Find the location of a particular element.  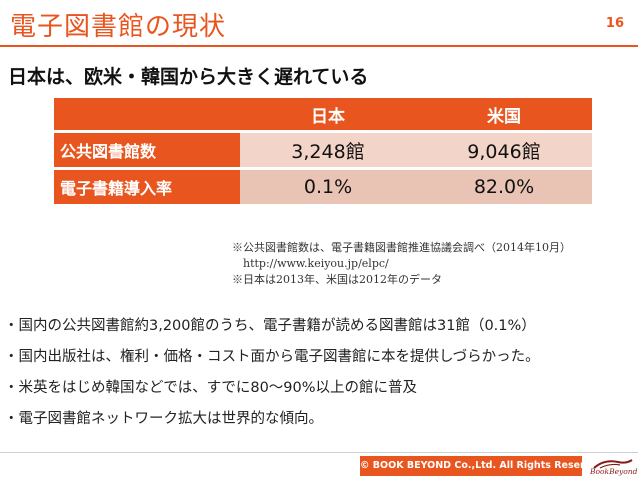

bullet-item: ・米英をはじめ韓国などでは、すでに80～90%以上の館に普及 is located at coordinates (211, 388).